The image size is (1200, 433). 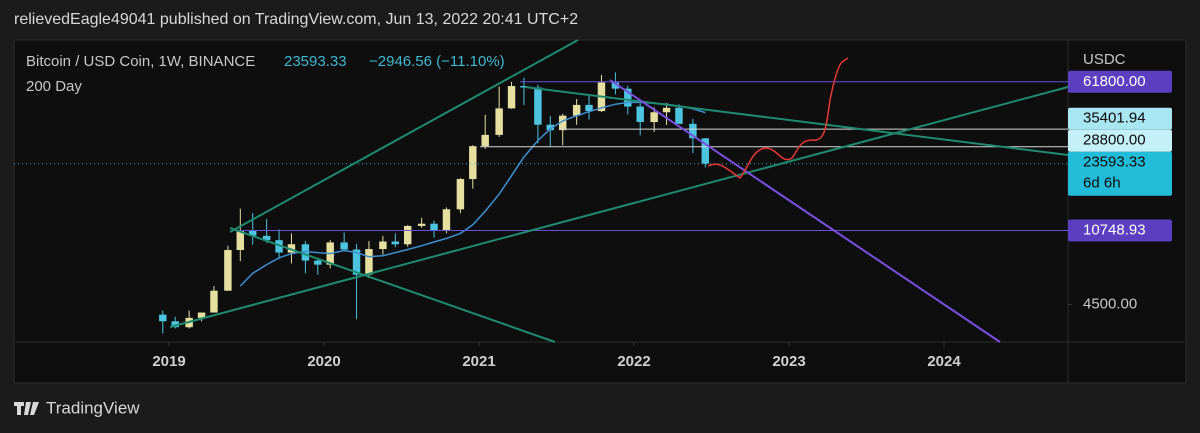 What do you see at coordinates (323, 361) in the screenshot?
I see `x-tick-label: 2020` at bounding box center [323, 361].